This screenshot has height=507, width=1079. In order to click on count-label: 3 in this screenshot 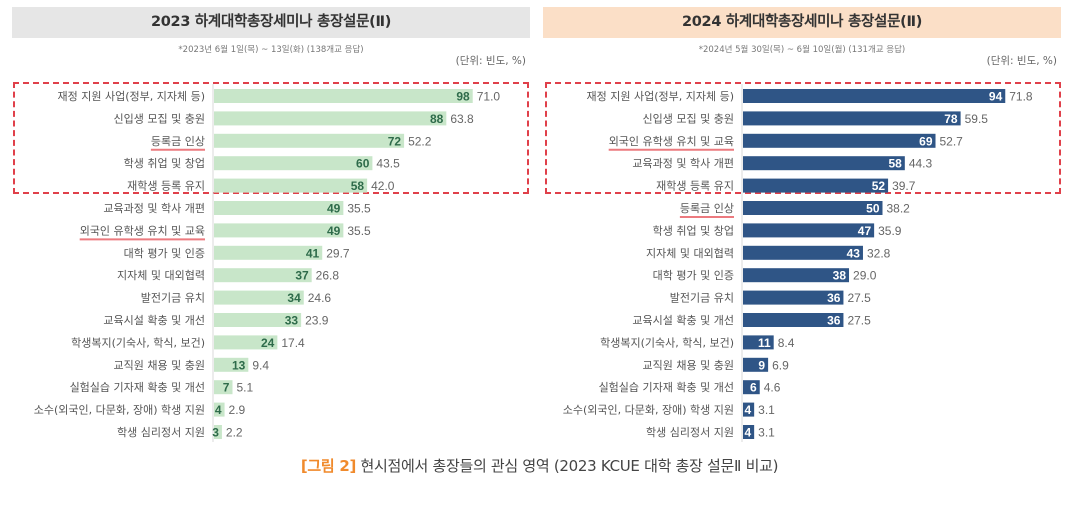, I will do `click(215, 433)`.